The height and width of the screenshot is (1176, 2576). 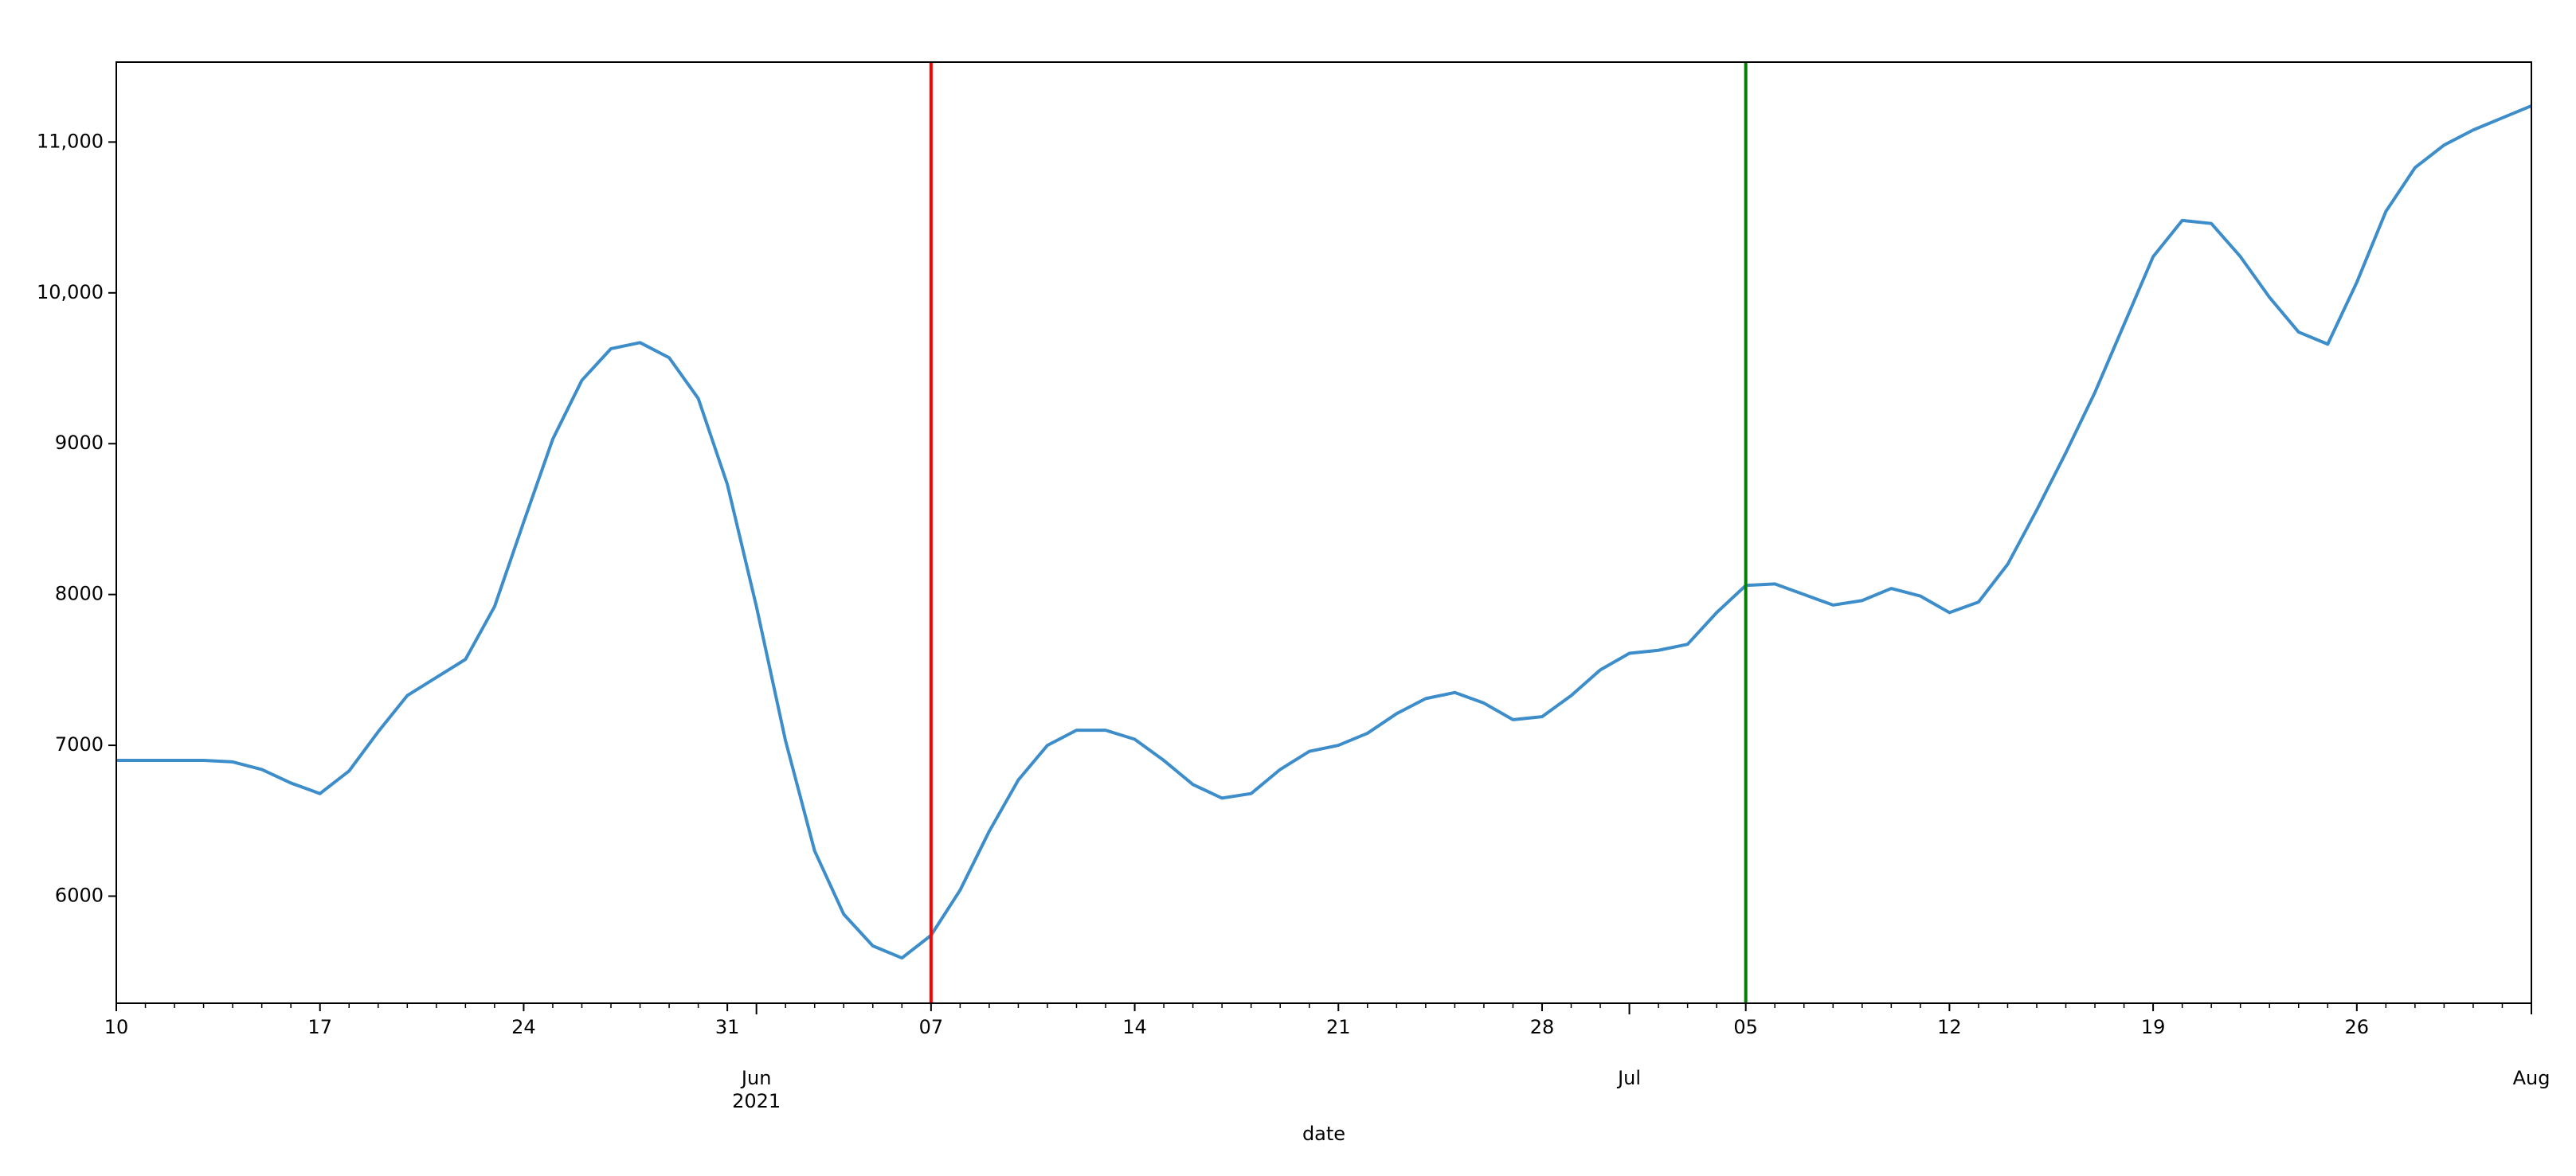 What do you see at coordinates (727, 1027) in the screenshot?
I see `x-tick-label: 31` at bounding box center [727, 1027].